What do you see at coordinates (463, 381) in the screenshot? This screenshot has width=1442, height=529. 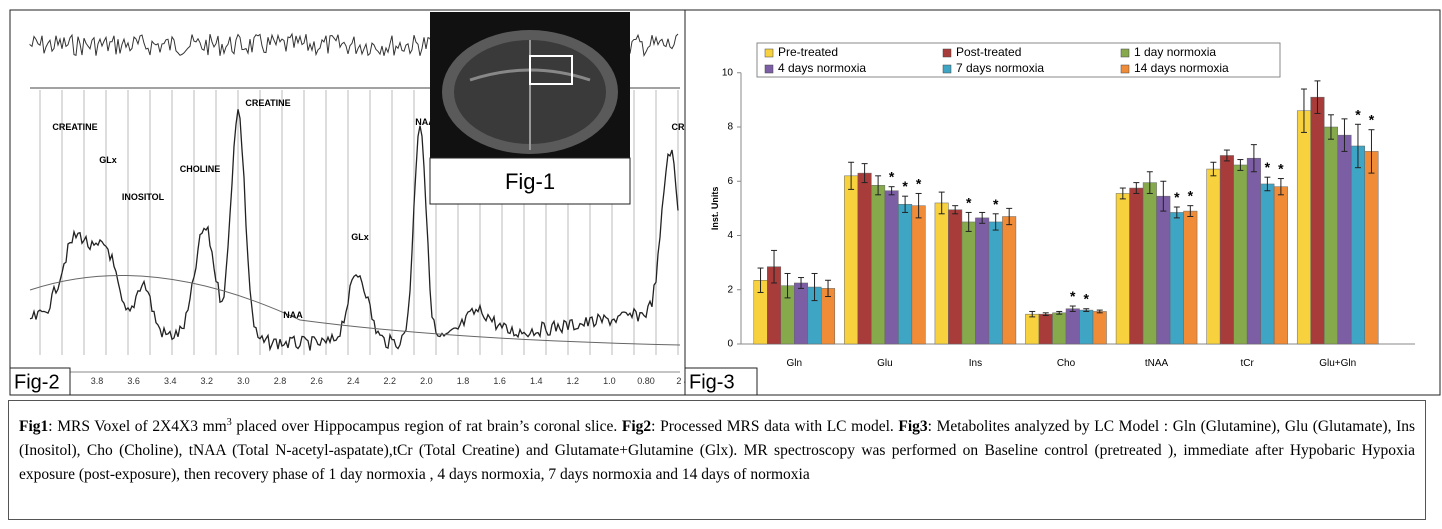 I see `ppm-label: 1.8` at bounding box center [463, 381].